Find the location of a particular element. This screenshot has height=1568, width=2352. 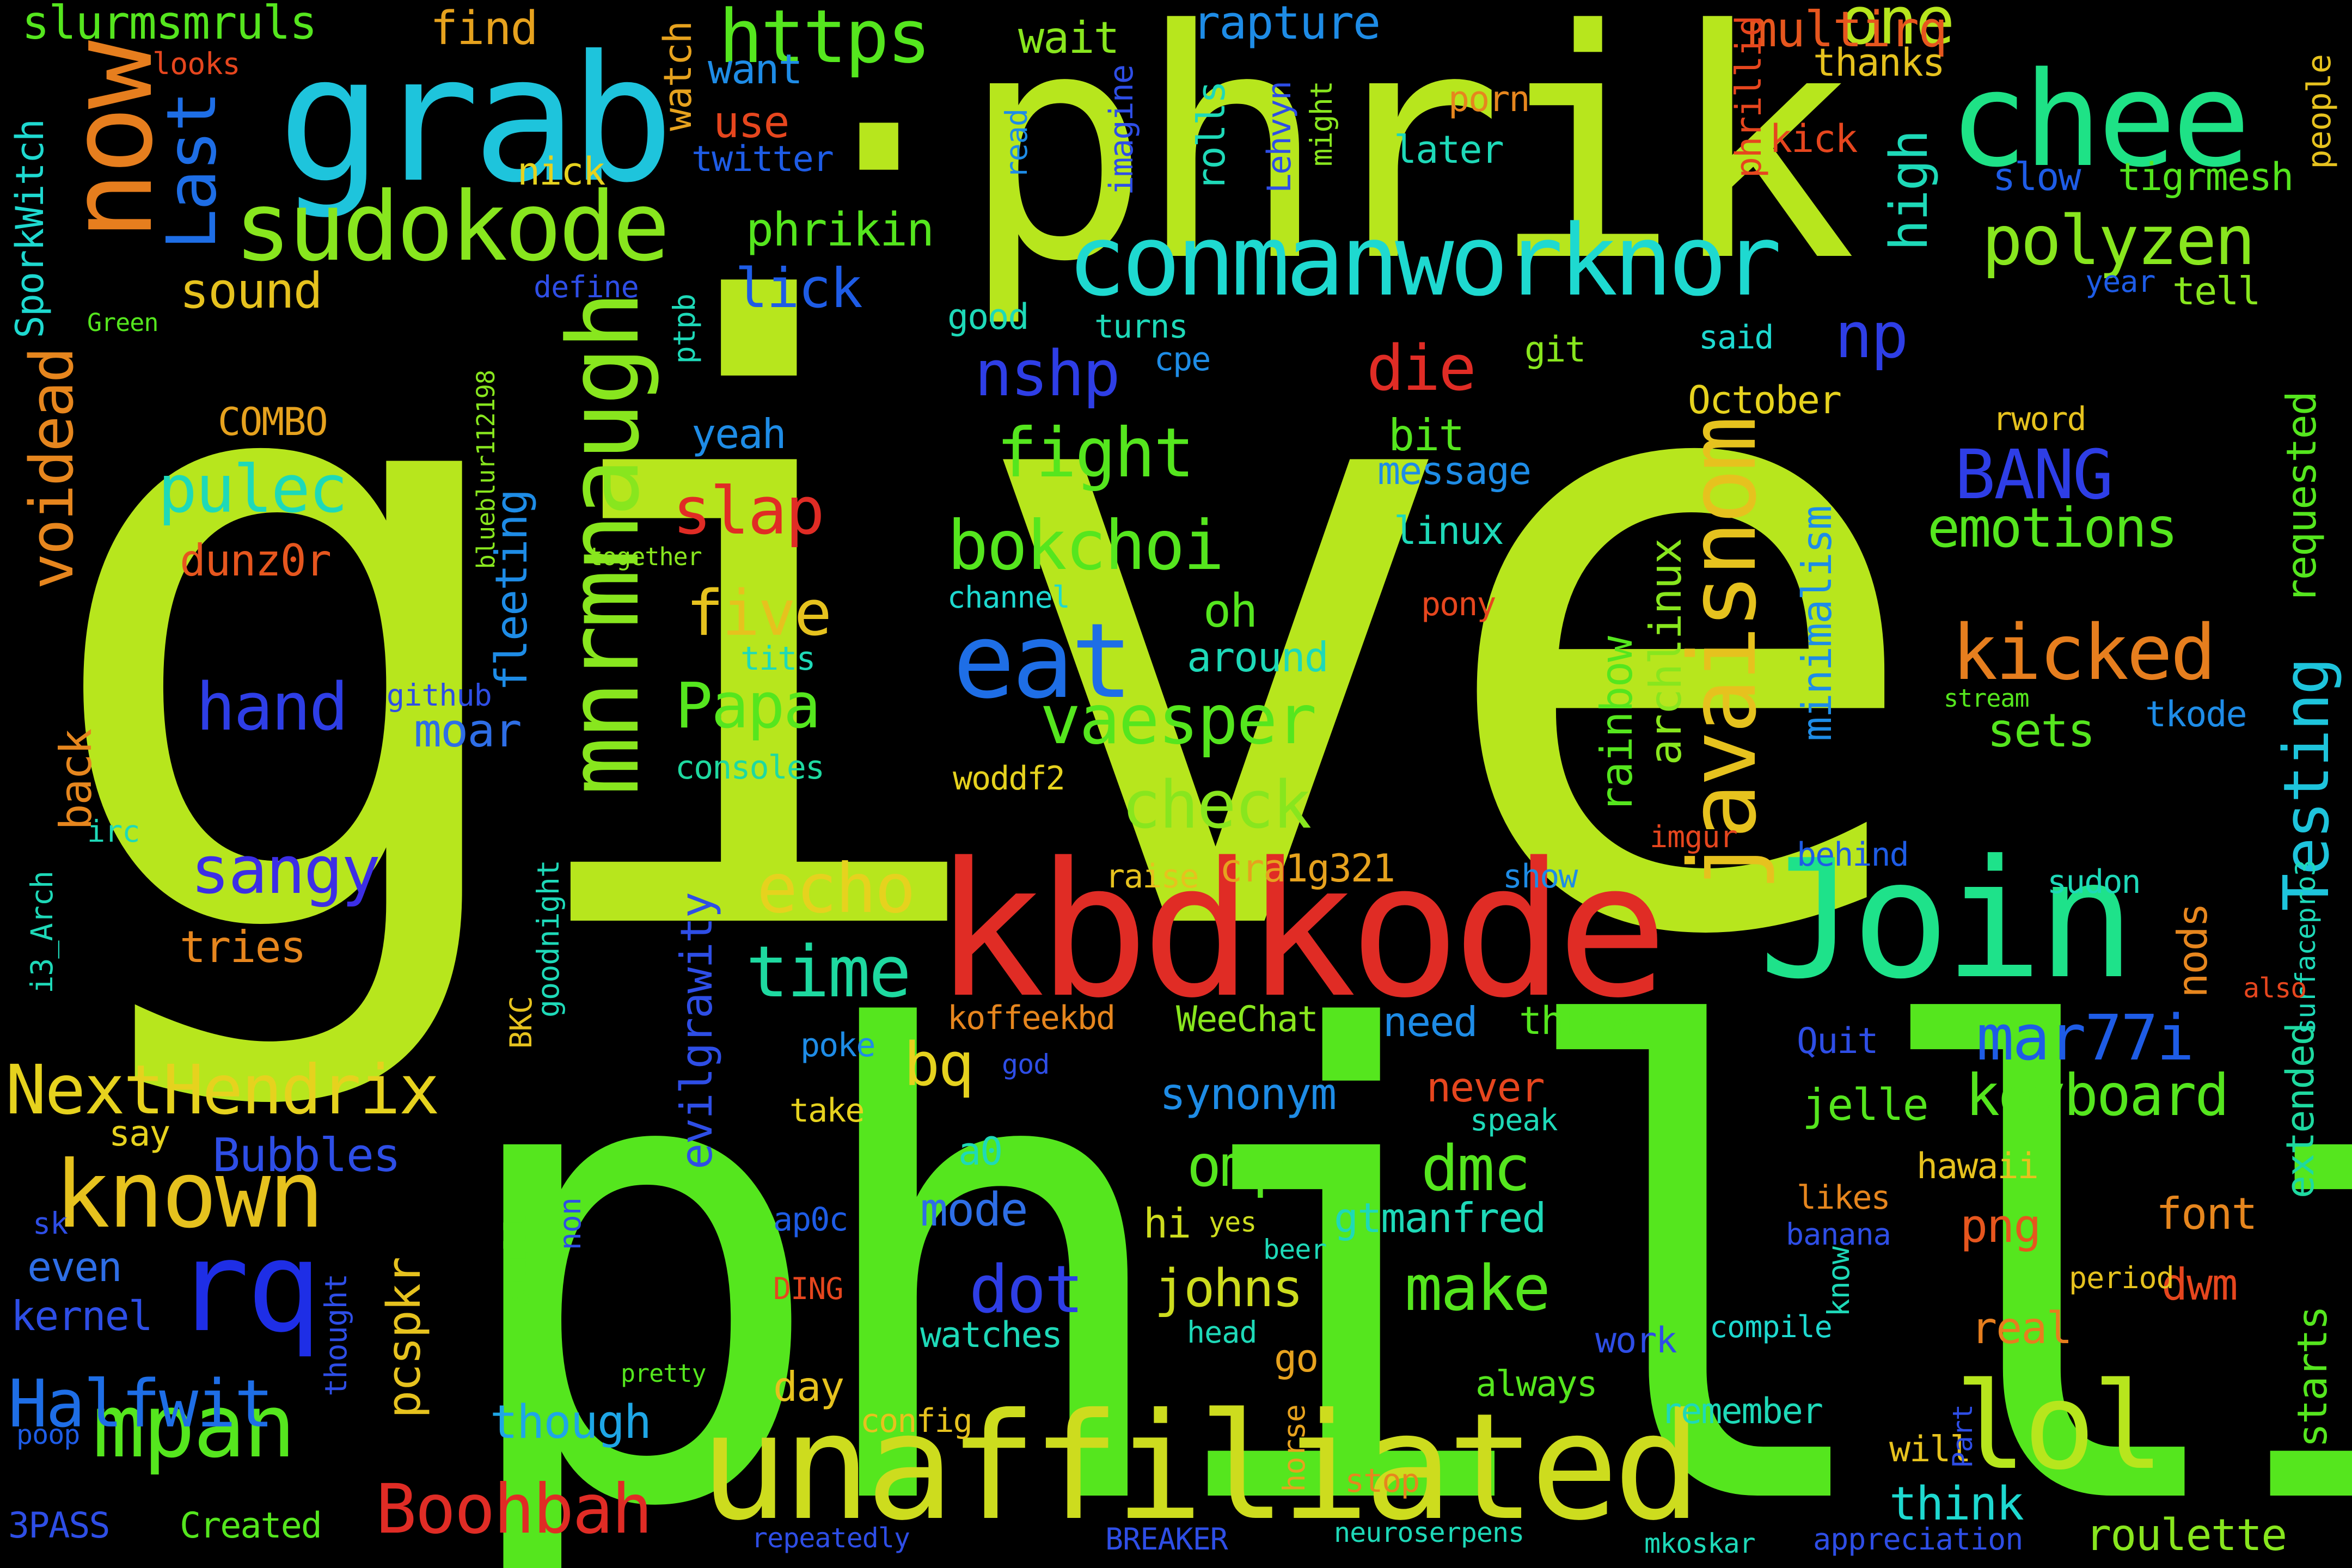

word: grab is located at coordinates (476, 120).